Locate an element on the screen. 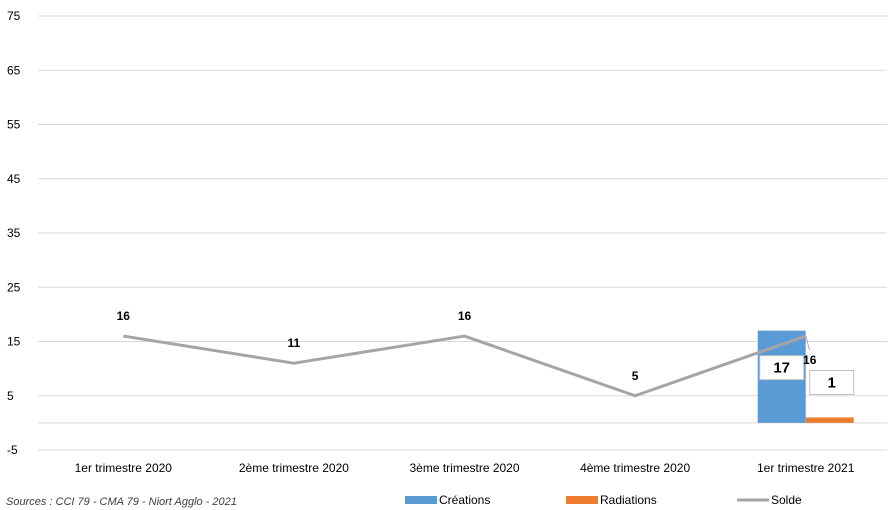 The width and height of the screenshot is (891, 510). y-axis: 75 65 55 45 35 25 15 5 -5 is located at coordinates (14, 233).